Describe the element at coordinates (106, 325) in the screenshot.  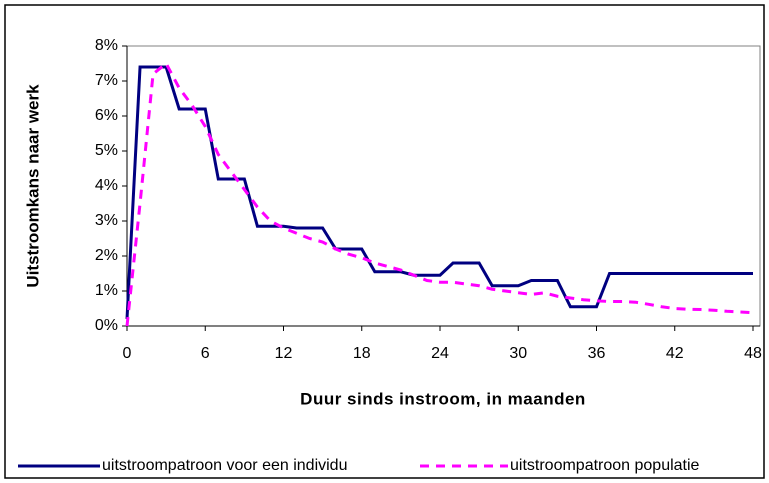
I see `y-tick-label: 0%` at that location.